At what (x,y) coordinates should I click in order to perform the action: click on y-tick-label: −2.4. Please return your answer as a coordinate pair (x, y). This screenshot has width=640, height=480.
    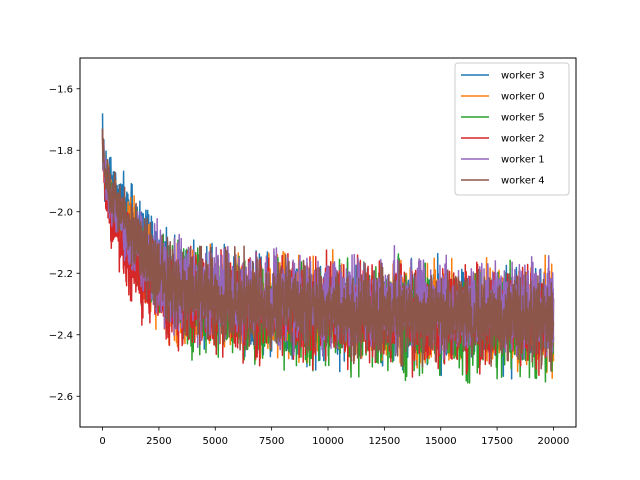
    Looking at the image, I should click on (61, 335).